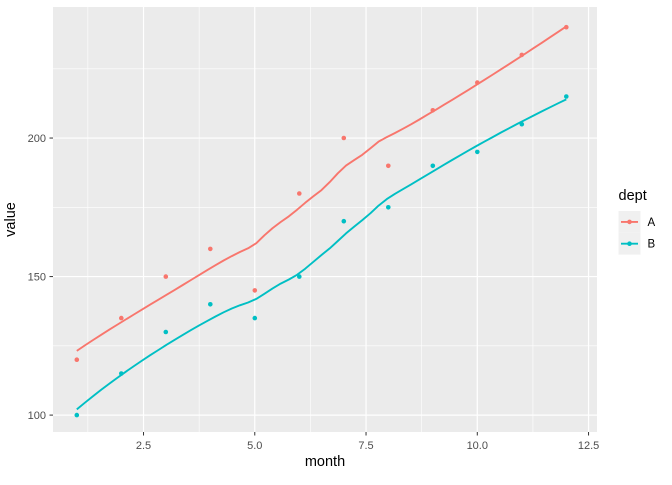 This screenshot has width=672, height=485. Describe the element at coordinates (633, 196) in the screenshot. I see `legend-title: dept` at that location.